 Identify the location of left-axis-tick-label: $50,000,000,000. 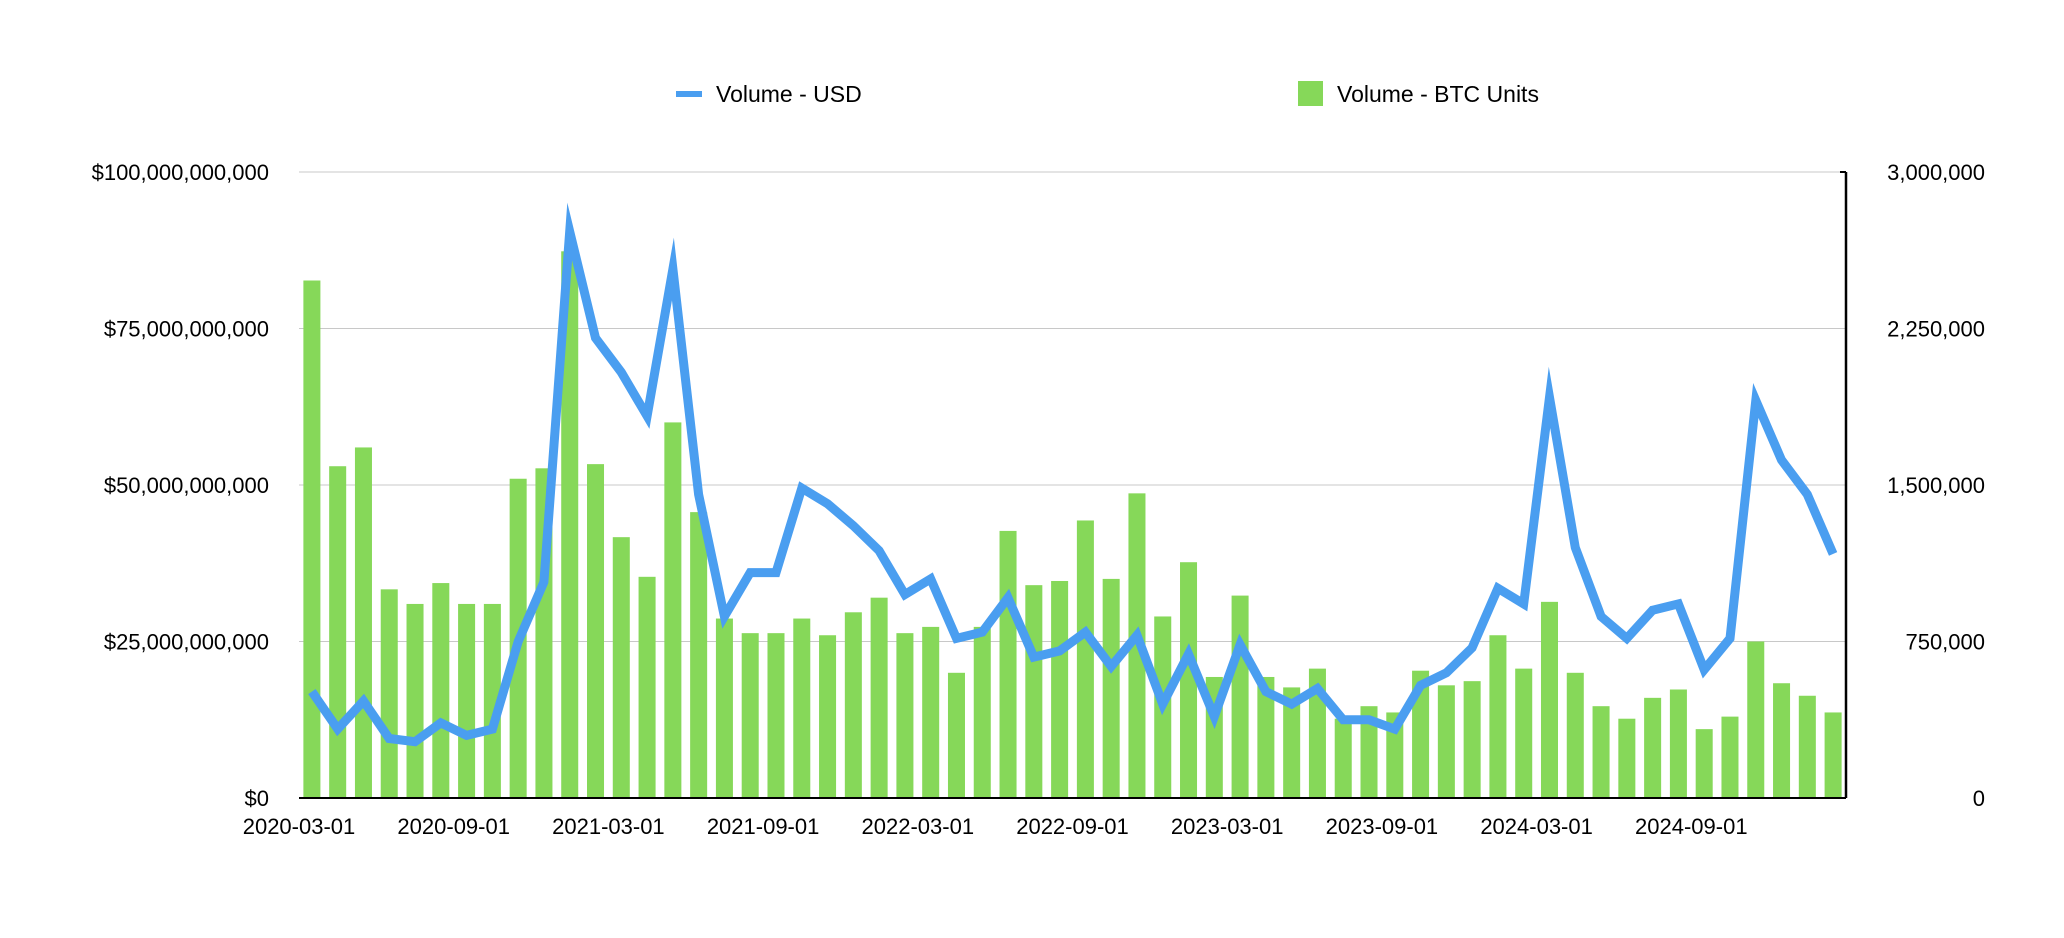
(186, 485).